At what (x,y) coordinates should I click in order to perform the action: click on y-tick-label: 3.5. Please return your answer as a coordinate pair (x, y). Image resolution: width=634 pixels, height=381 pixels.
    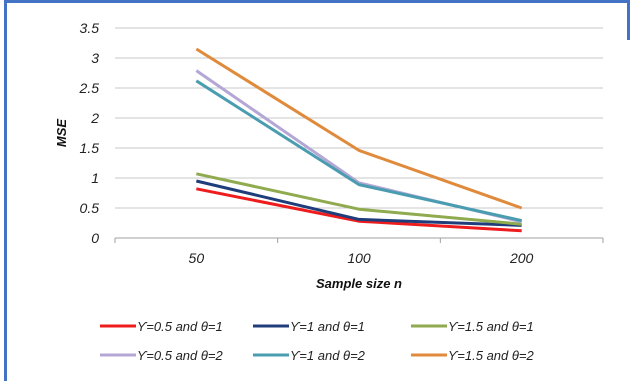
    Looking at the image, I should click on (90, 28).